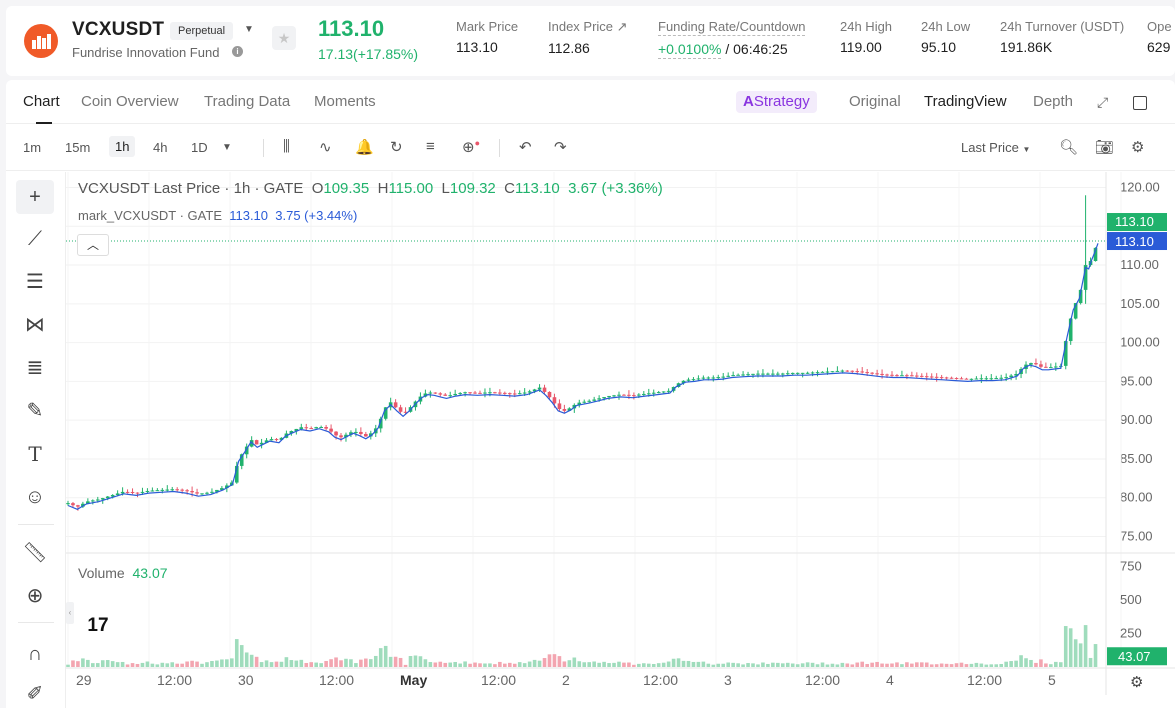 Image resolution: width=1175 pixels, height=708 pixels. What do you see at coordinates (1103, 102) in the screenshot?
I see `expand-icon: ⤢` at bounding box center [1103, 102].